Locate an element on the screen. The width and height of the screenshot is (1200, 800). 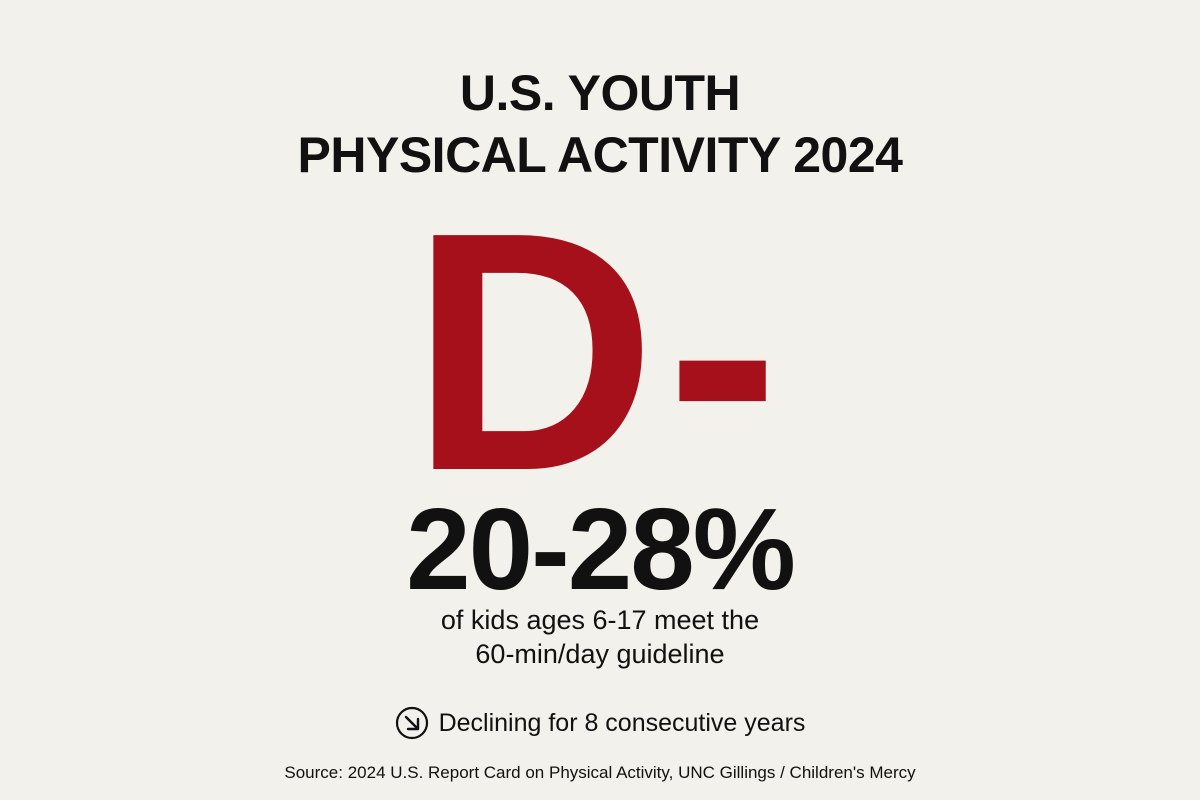
title-line: PHYSICAL ACTIVITY 2024 is located at coordinates (600, 155).